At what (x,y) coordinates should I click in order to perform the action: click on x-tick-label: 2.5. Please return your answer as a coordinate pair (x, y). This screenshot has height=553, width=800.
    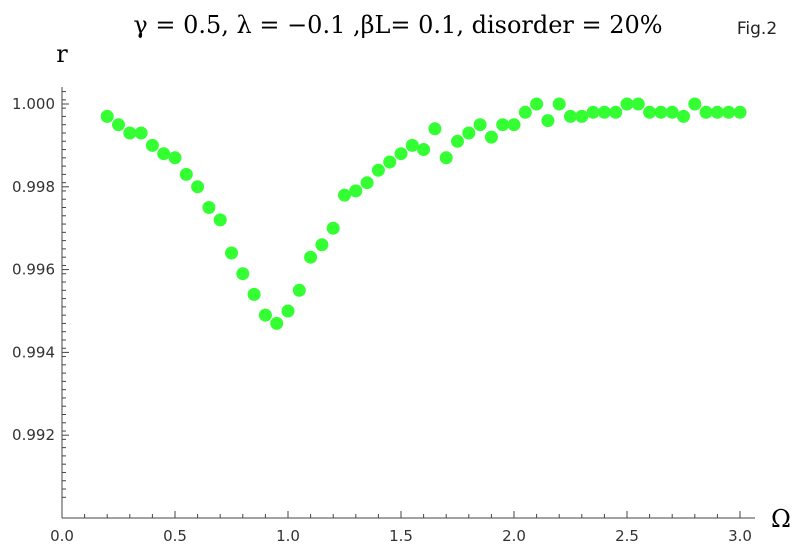
    Looking at the image, I should click on (627, 536).